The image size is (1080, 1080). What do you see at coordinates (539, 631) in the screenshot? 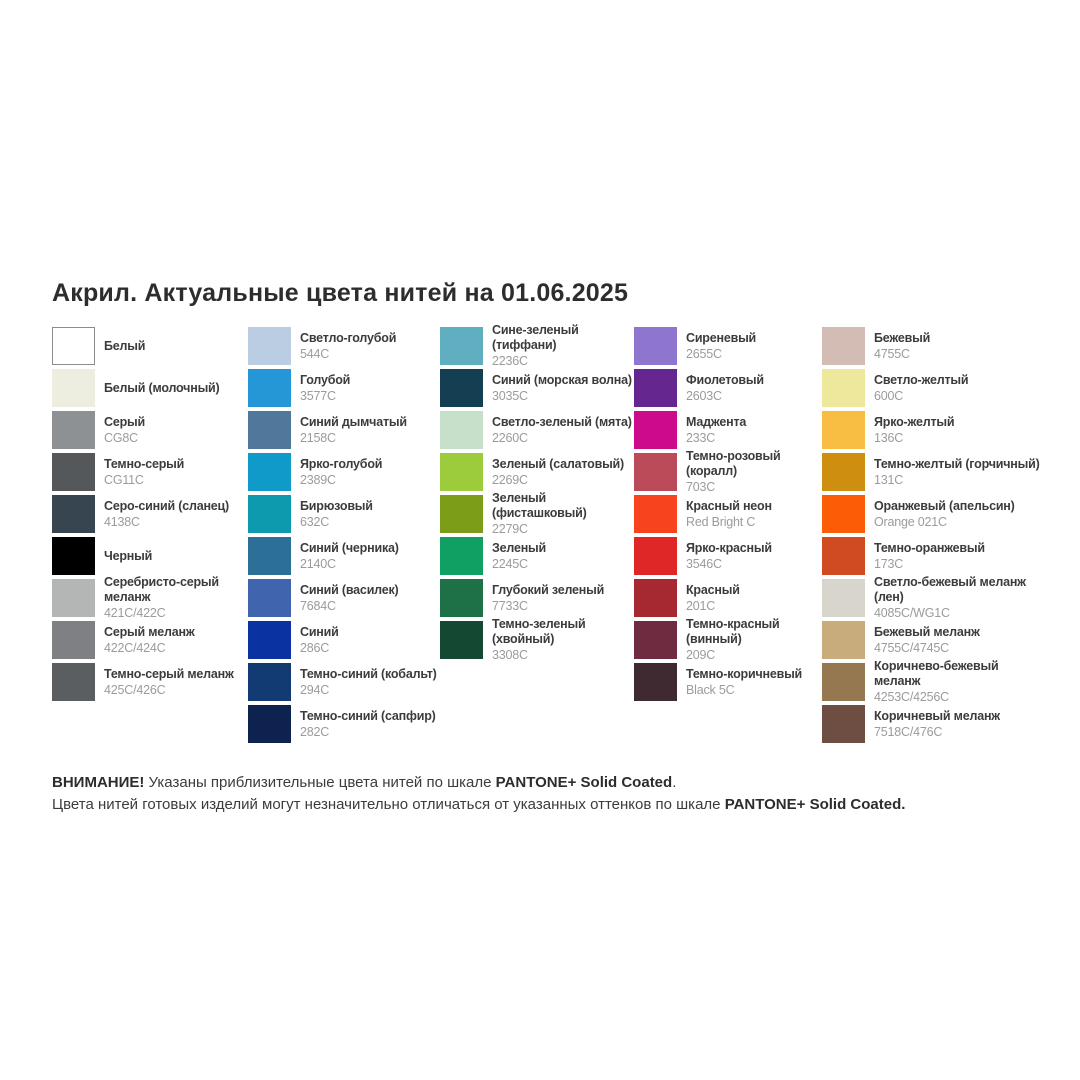
I see `color-name: Темно-зеленый (хвойный)` at bounding box center [539, 631].